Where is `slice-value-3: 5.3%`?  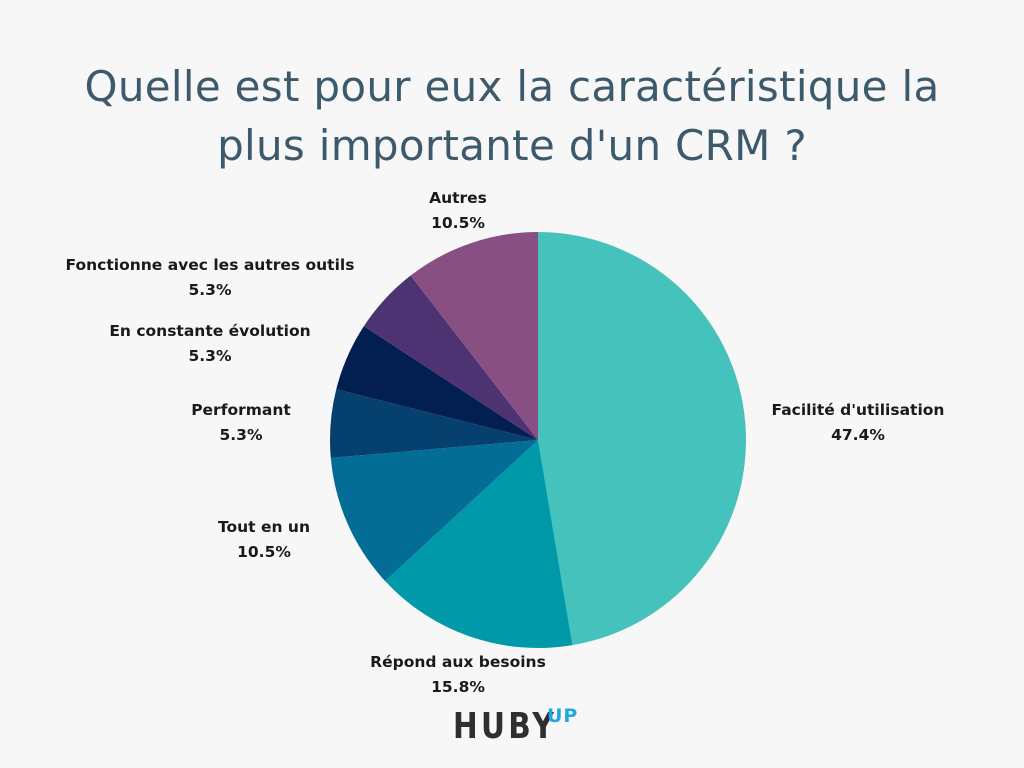 slice-value-3: 5.3% is located at coordinates (241, 435).